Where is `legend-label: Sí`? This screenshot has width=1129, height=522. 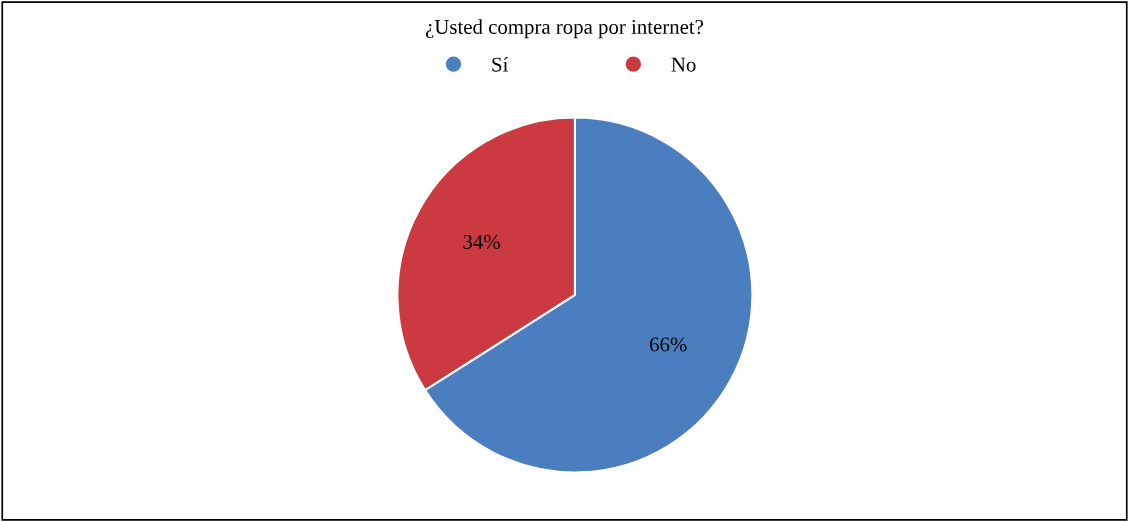 legend-label: Sí is located at coordinates (500, 64).